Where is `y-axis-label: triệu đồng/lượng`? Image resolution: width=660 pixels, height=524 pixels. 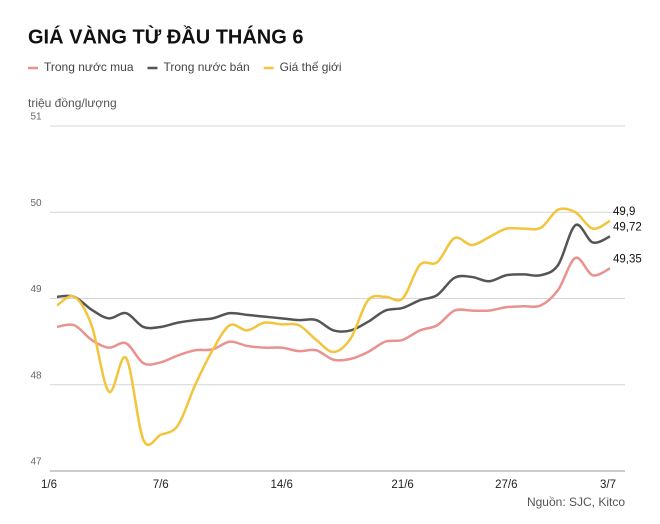
y-axis-label: triệu đồng/lượng is located at coordinates (72, 103).